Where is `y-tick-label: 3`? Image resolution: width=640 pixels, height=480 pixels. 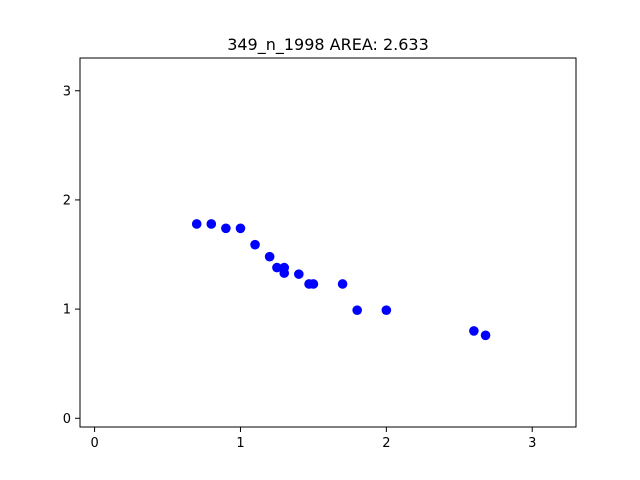 y-tick-label: 3 is located at coordinates (67, 91).